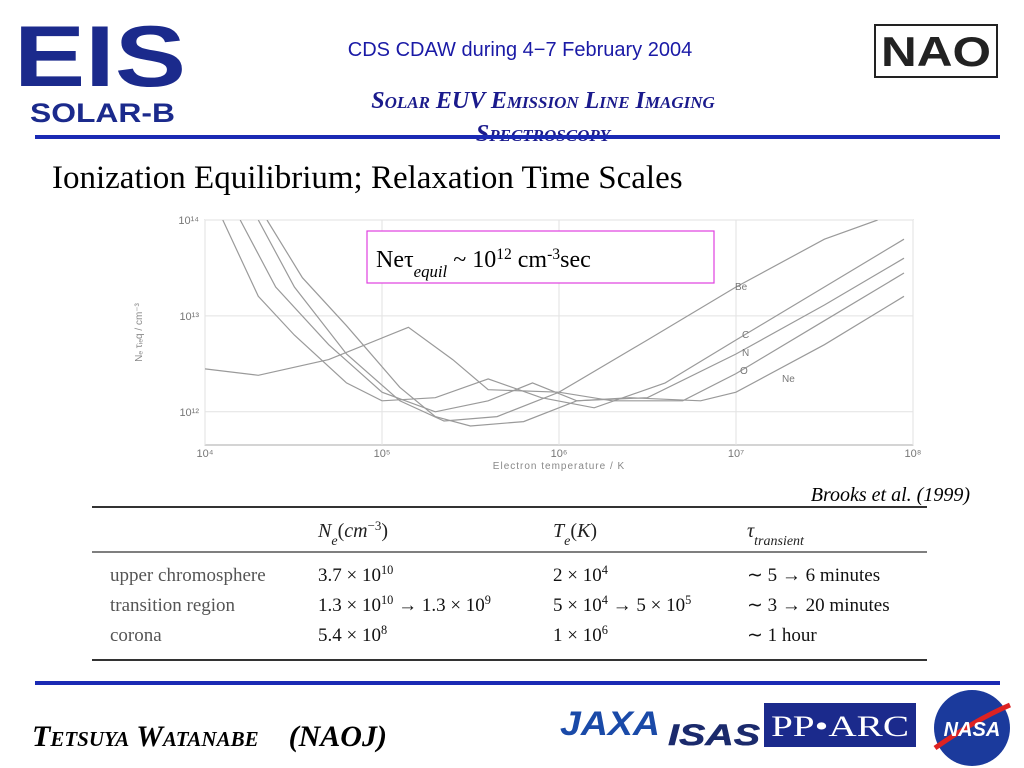 Image resolution: width=1024 pixels, height=768 pixels. I want to click on text-run: → 5 × 10, so click(646, 605).